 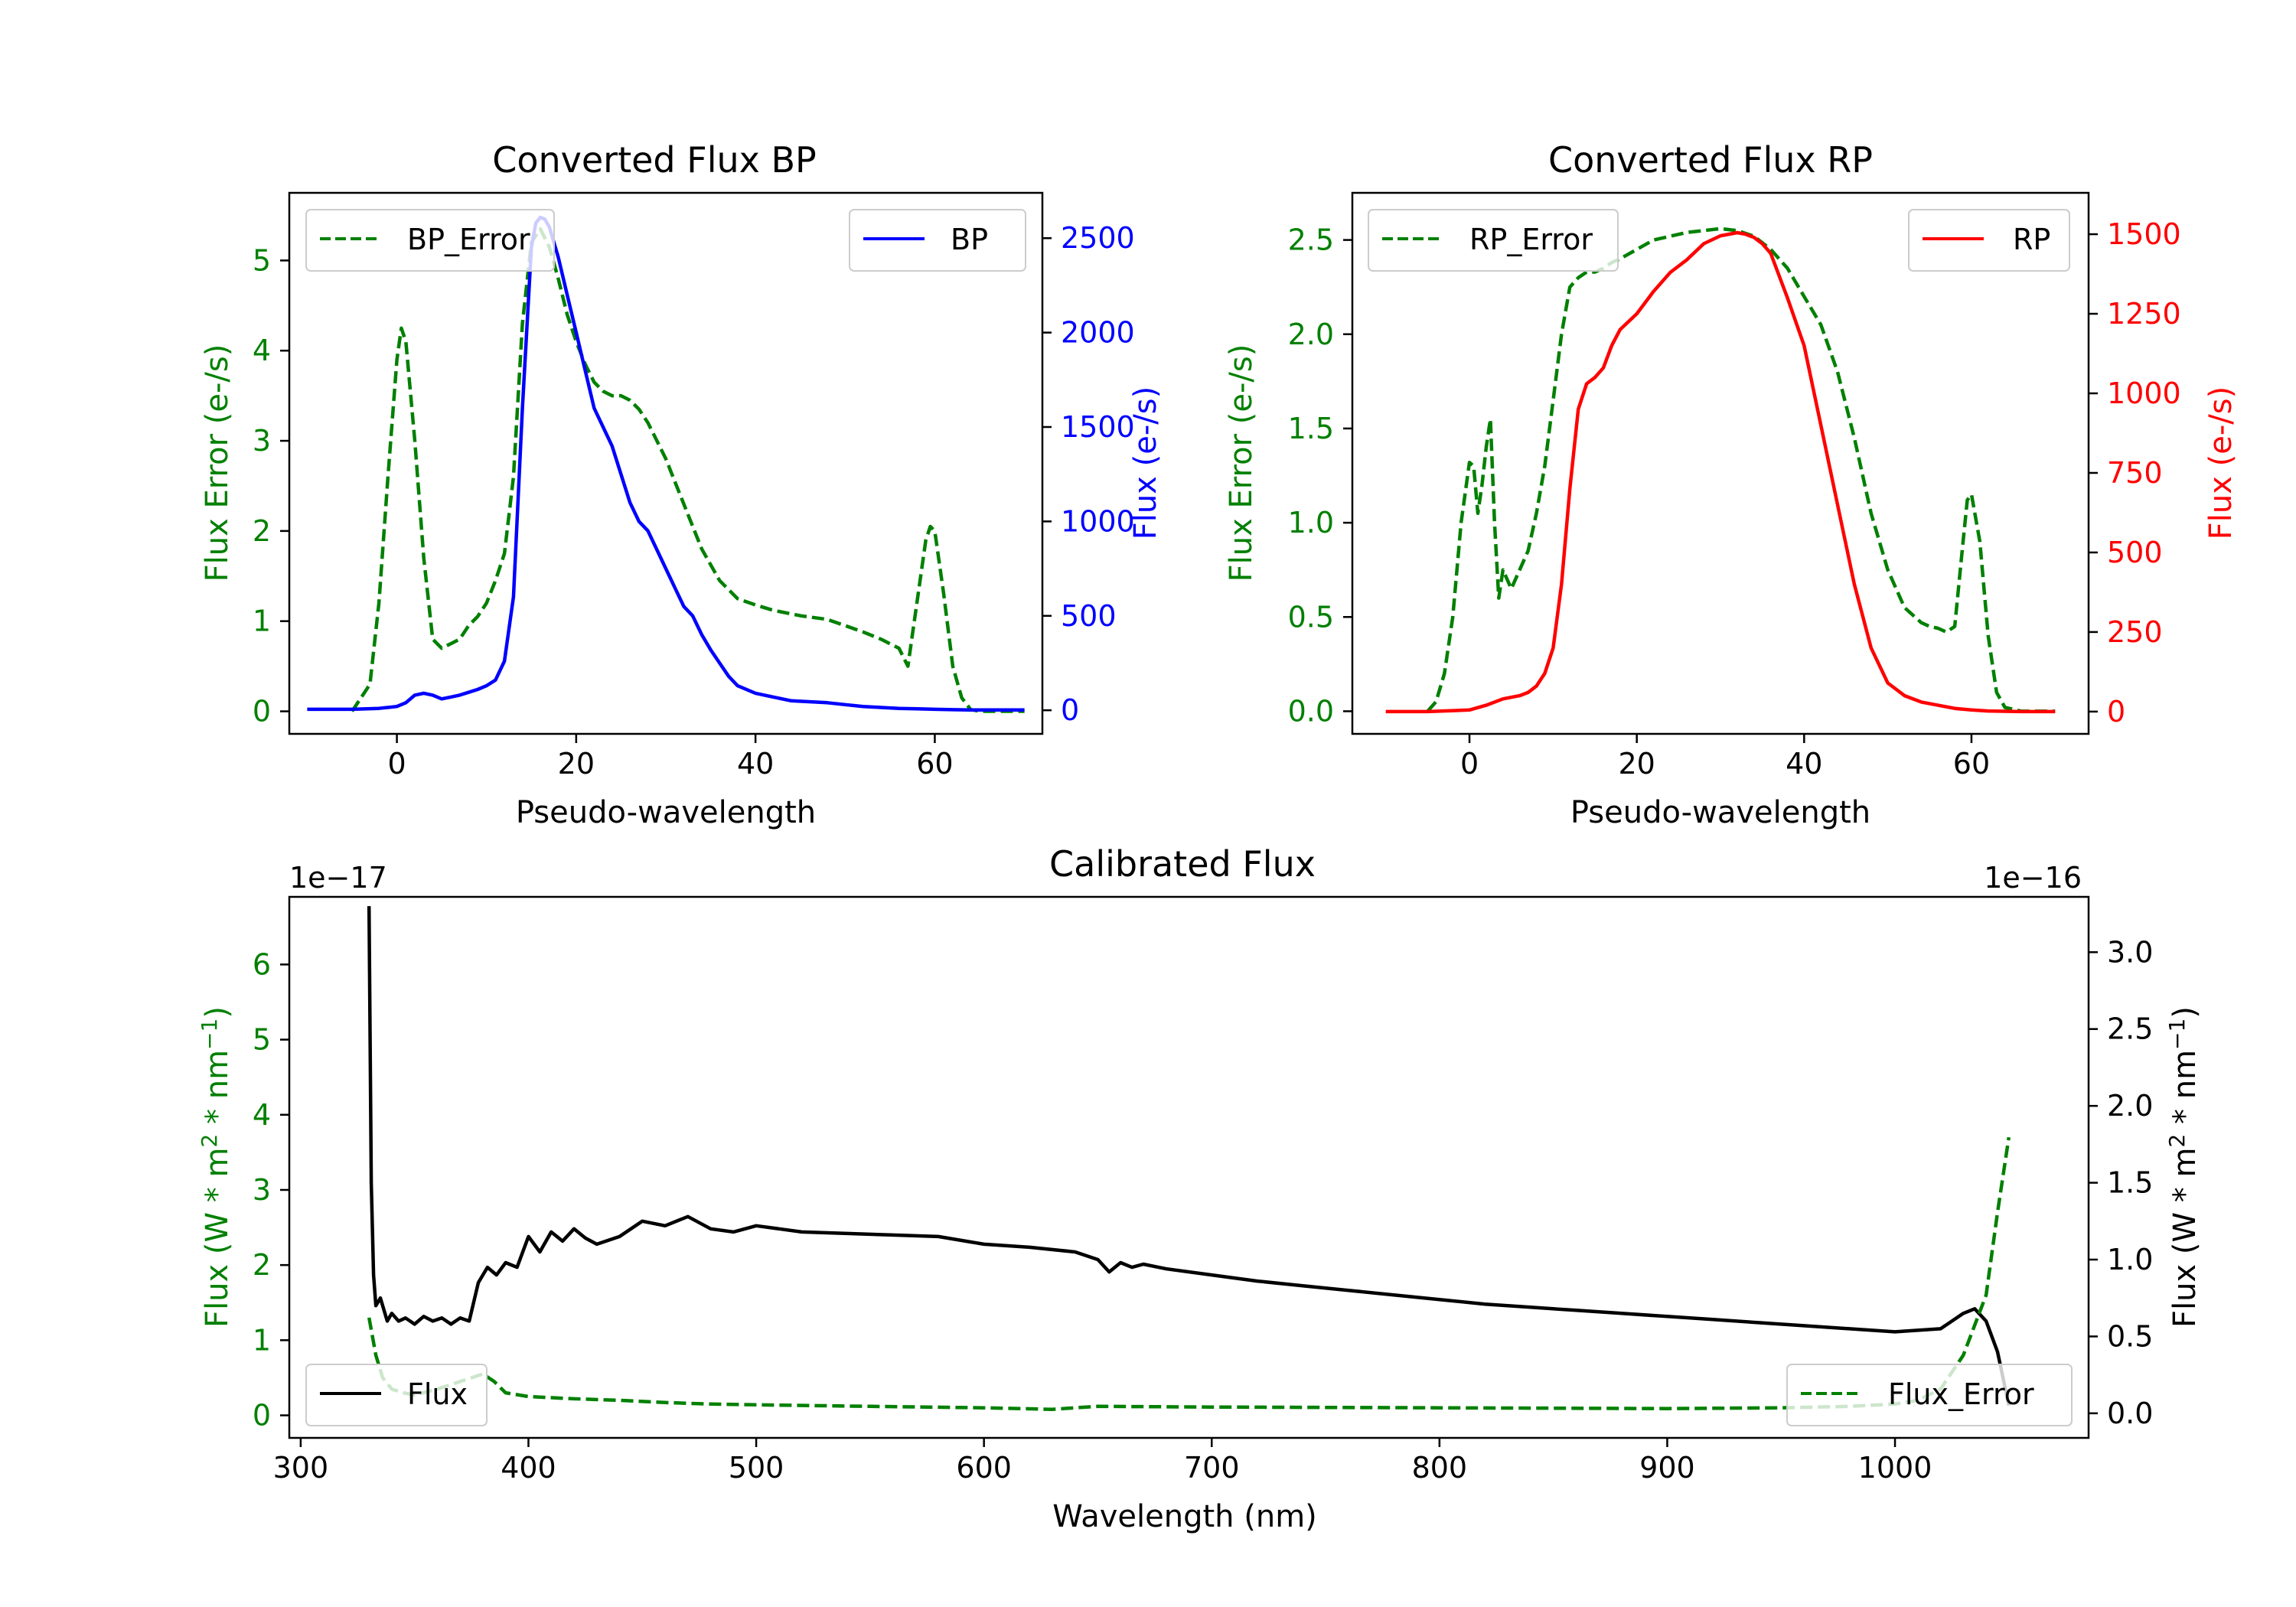 What do you see at coordinates (1212, 1468) in the screenshot?
I see `cal-xtick-label: 700` at bounding box center [1212, 1468].